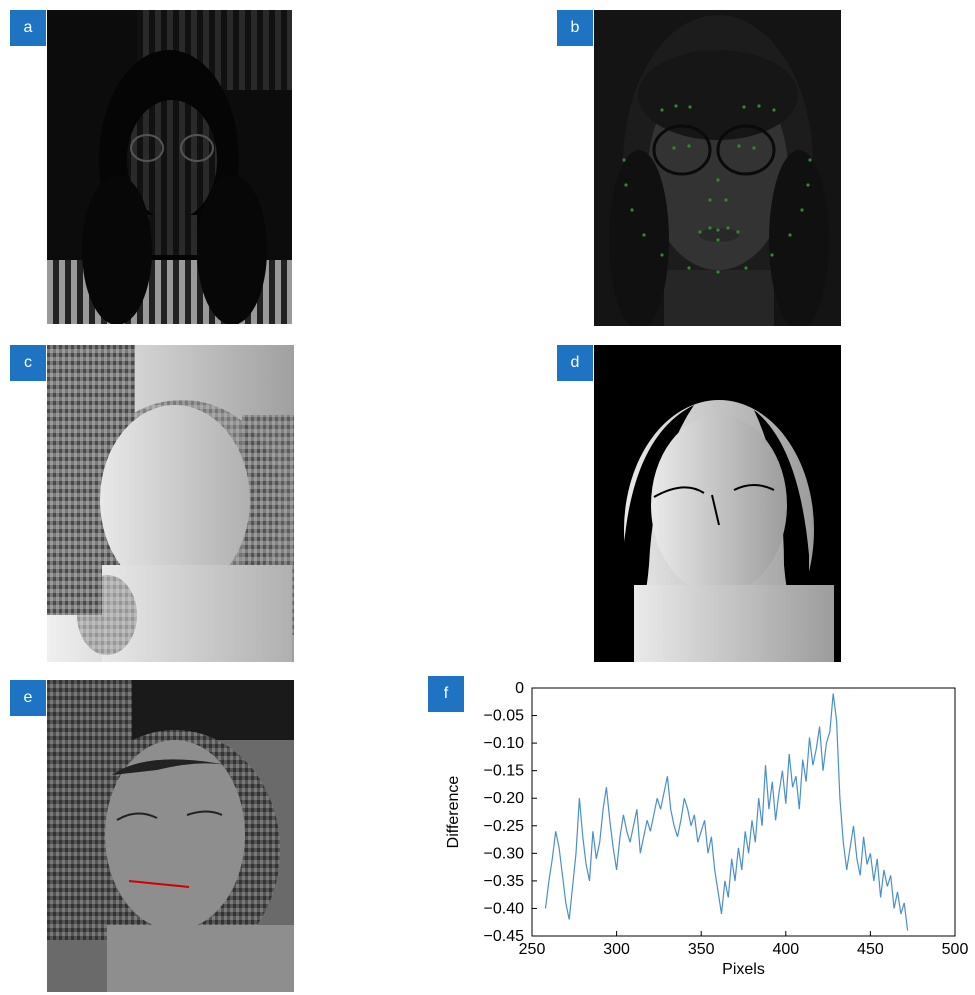  What do you see at coordinates (701, 949) in the screenshot?
I see `x-tick-label: 350` at bounding box center [701, 949].